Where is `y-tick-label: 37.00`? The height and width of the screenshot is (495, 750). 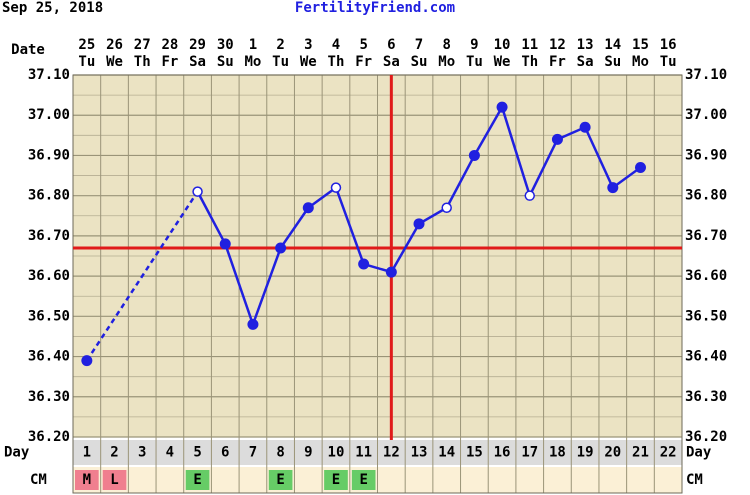 y-tick-label: 37.00 is located at coordinates (49, 115).